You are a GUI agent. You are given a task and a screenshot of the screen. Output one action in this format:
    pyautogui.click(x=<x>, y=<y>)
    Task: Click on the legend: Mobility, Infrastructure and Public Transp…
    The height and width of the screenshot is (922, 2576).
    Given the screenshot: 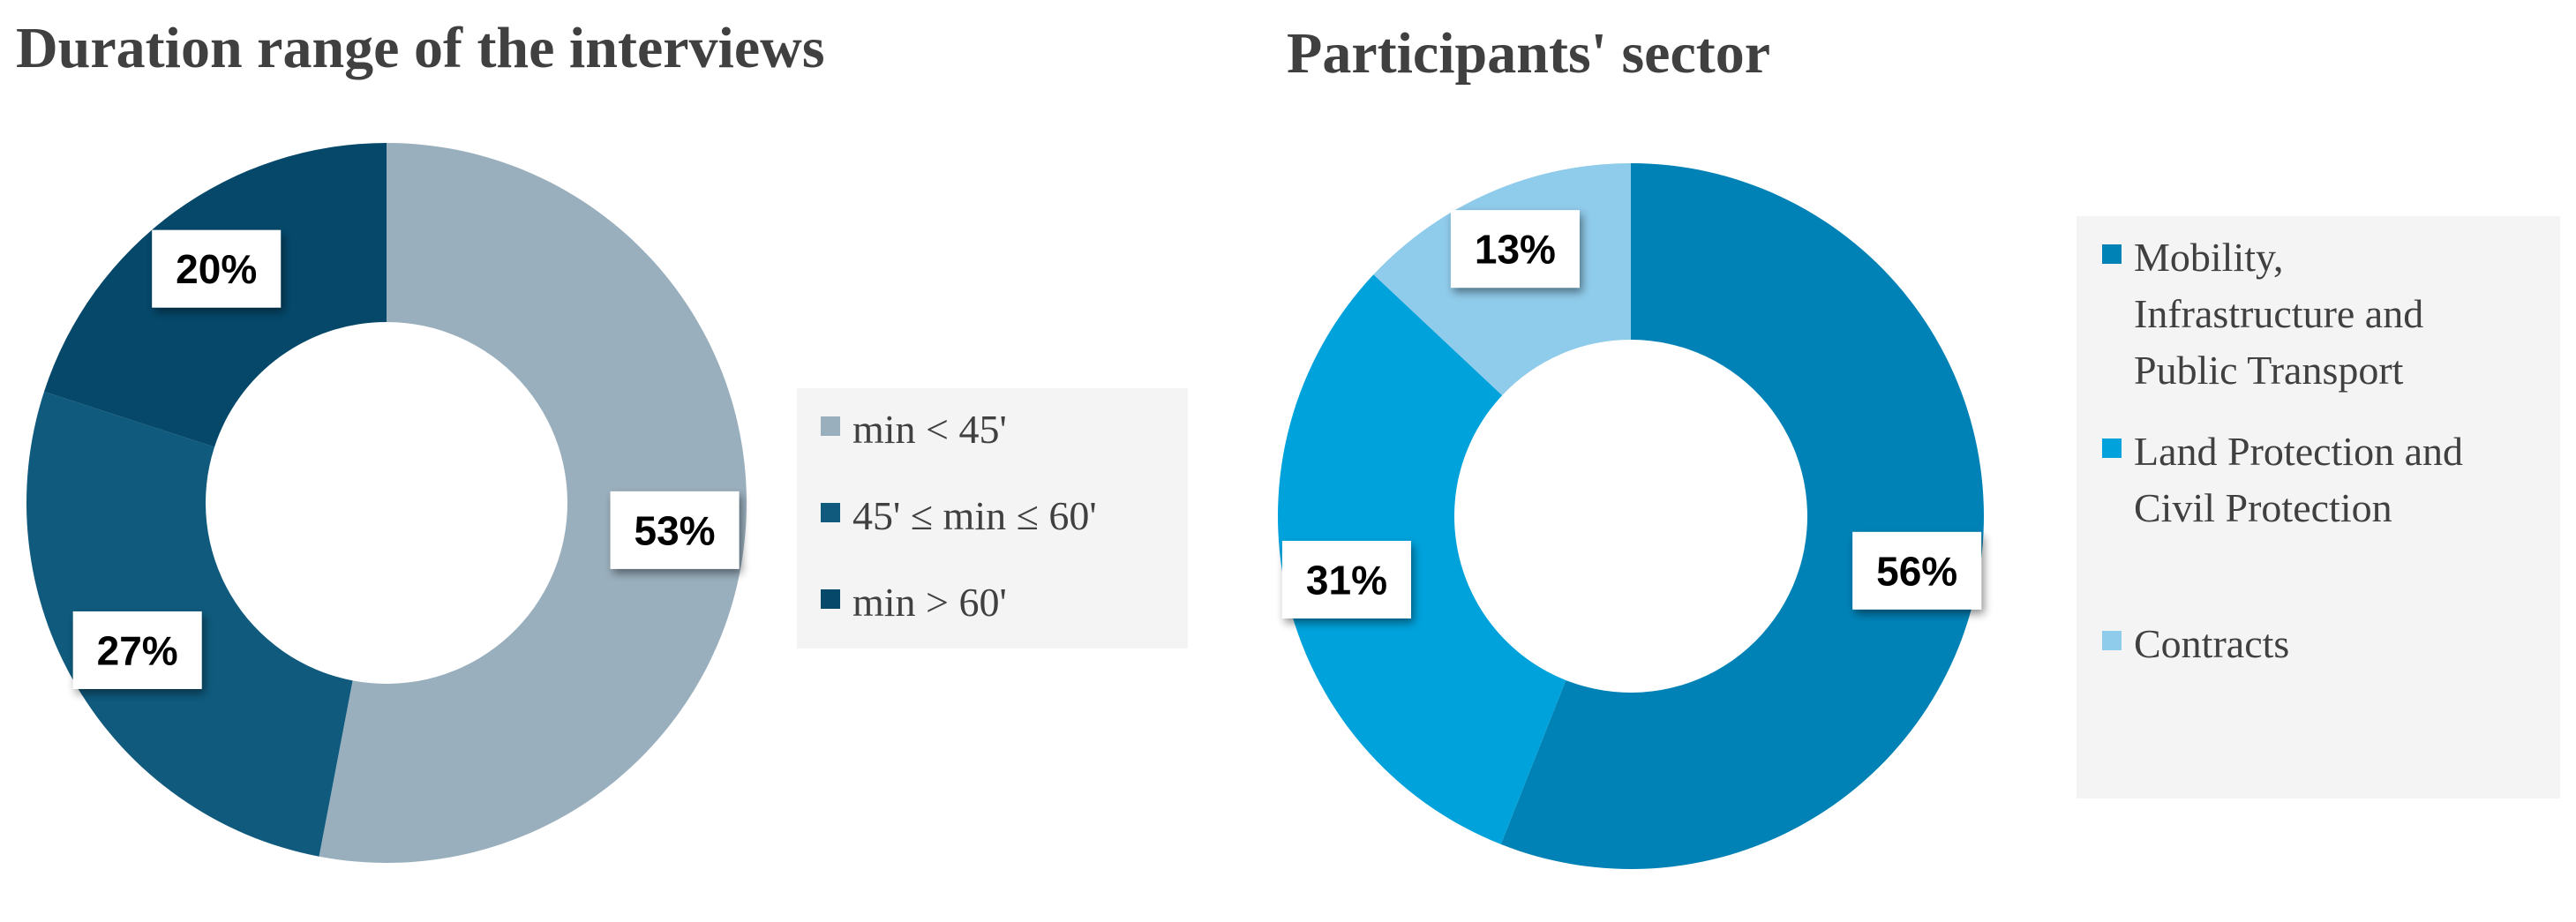 What is the action you would take?
    pyautogui.click(x=2282, y=450)
    